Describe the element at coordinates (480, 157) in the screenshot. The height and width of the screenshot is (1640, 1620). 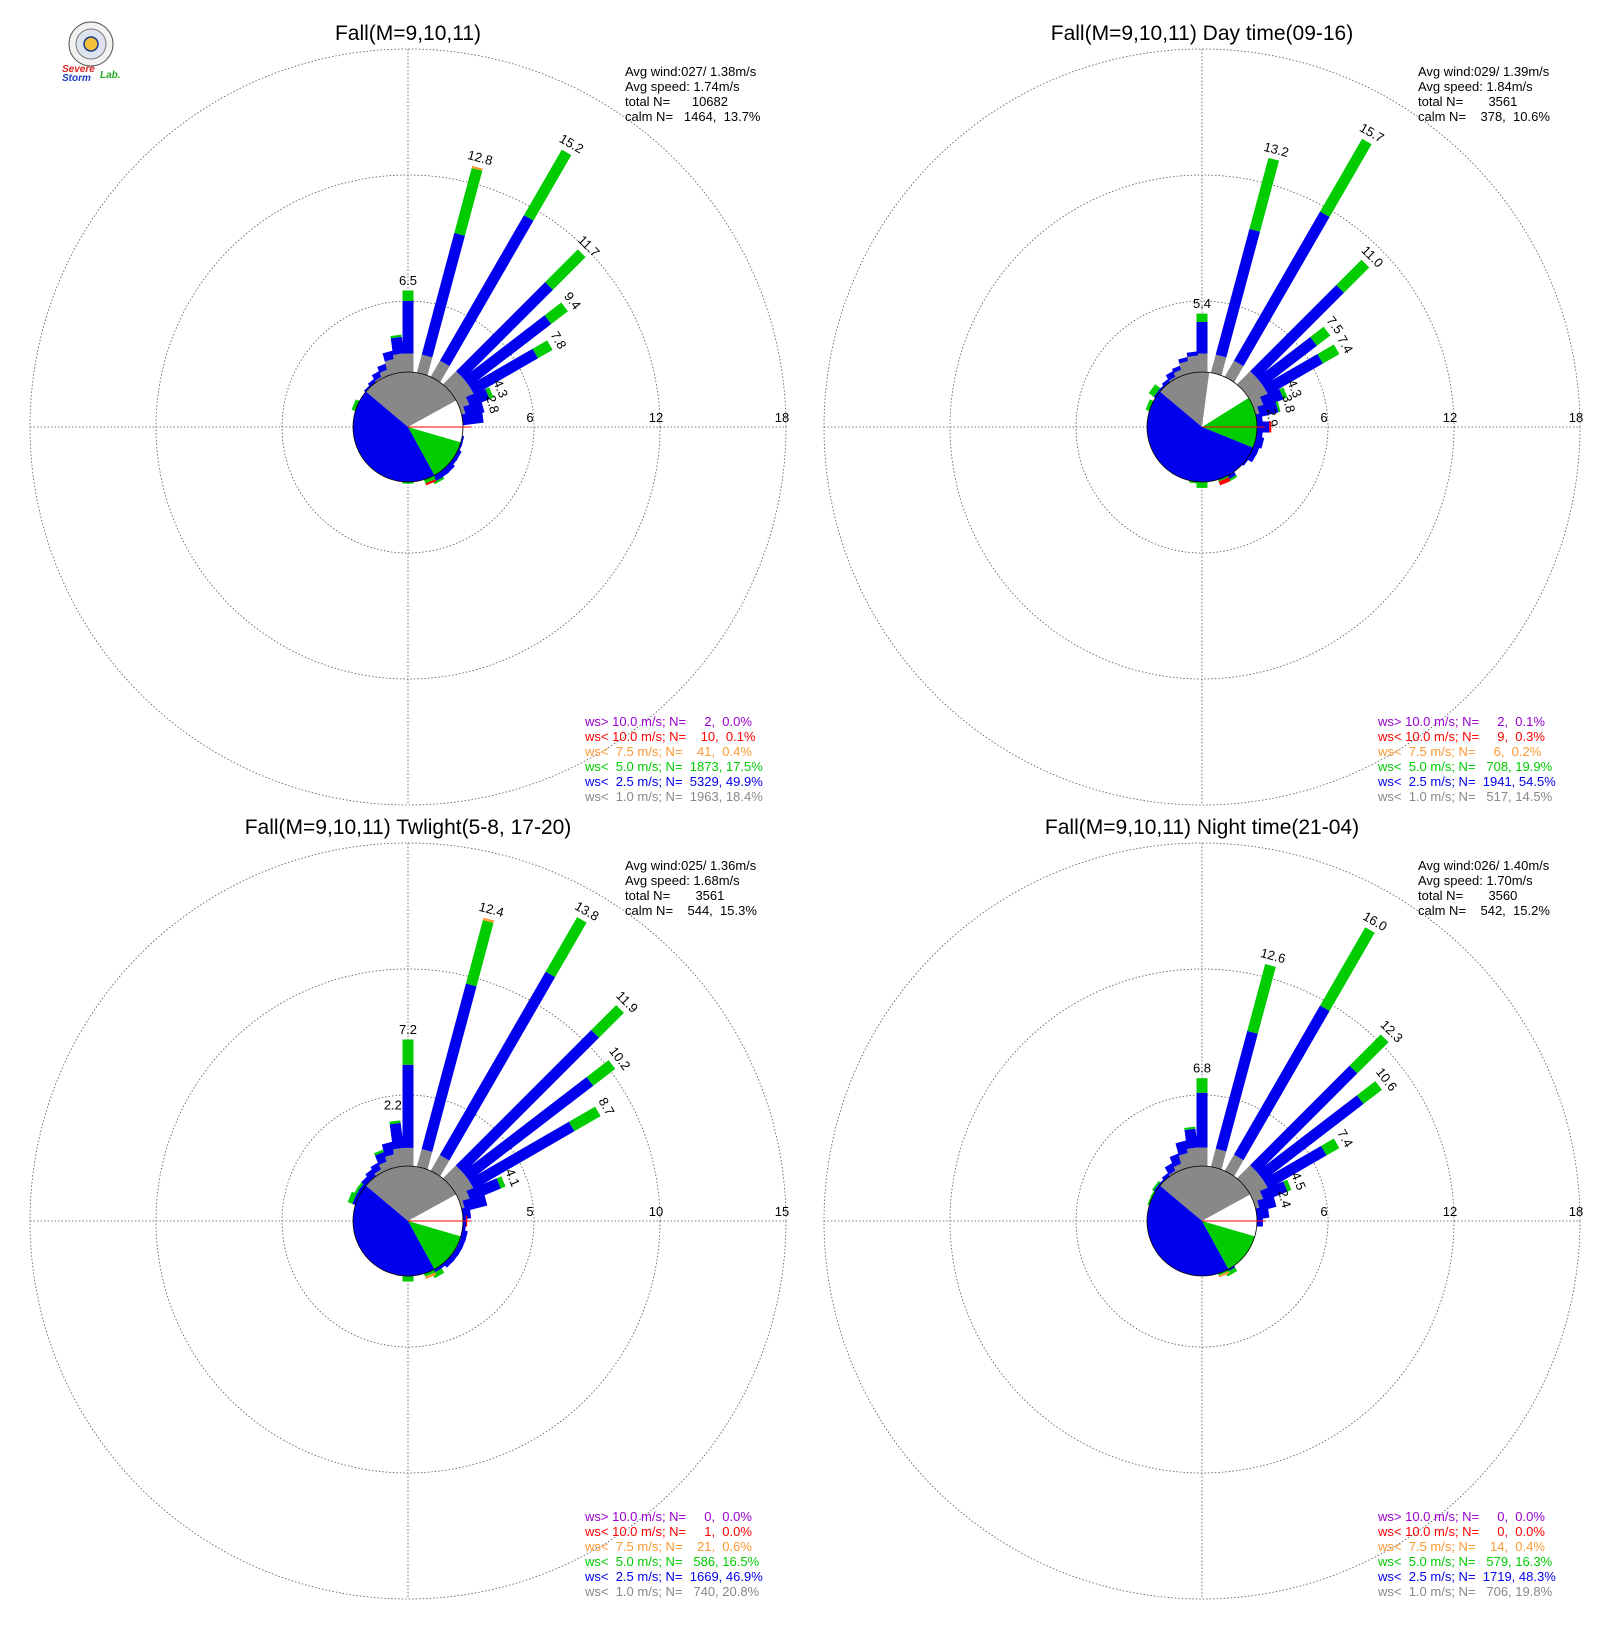
I see `petal-label: 12.8` at that location.